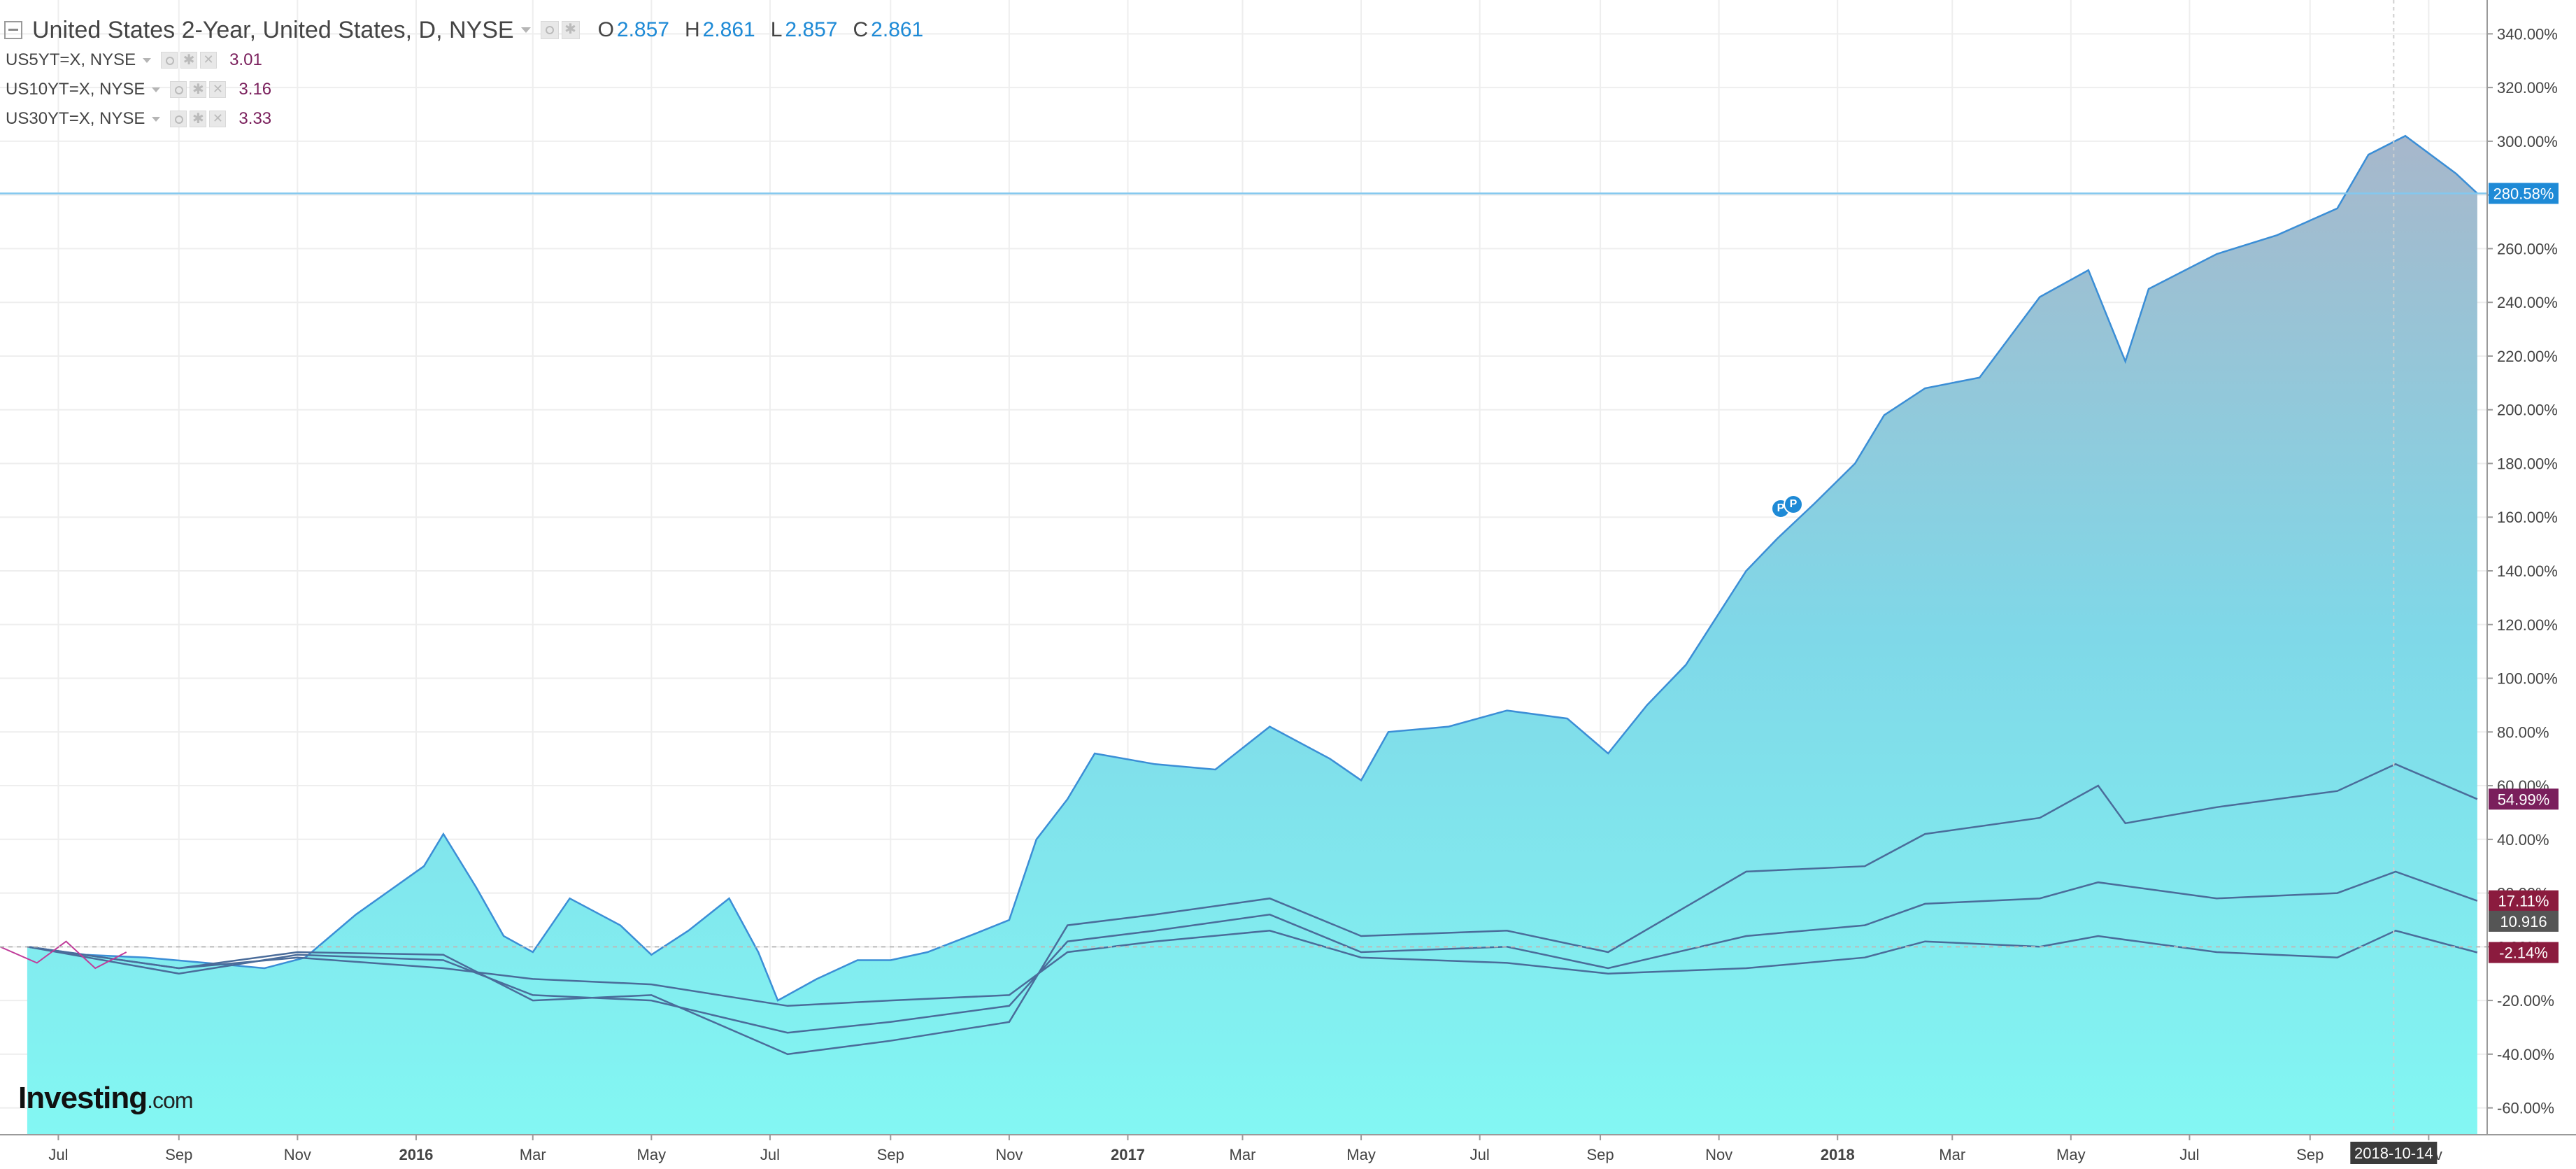 This screenshot has width=2576, height=1169. What do you see at coordinates (861, 29) in the screenshot?
I see `close-label: C` at bounding box center [861, 29].